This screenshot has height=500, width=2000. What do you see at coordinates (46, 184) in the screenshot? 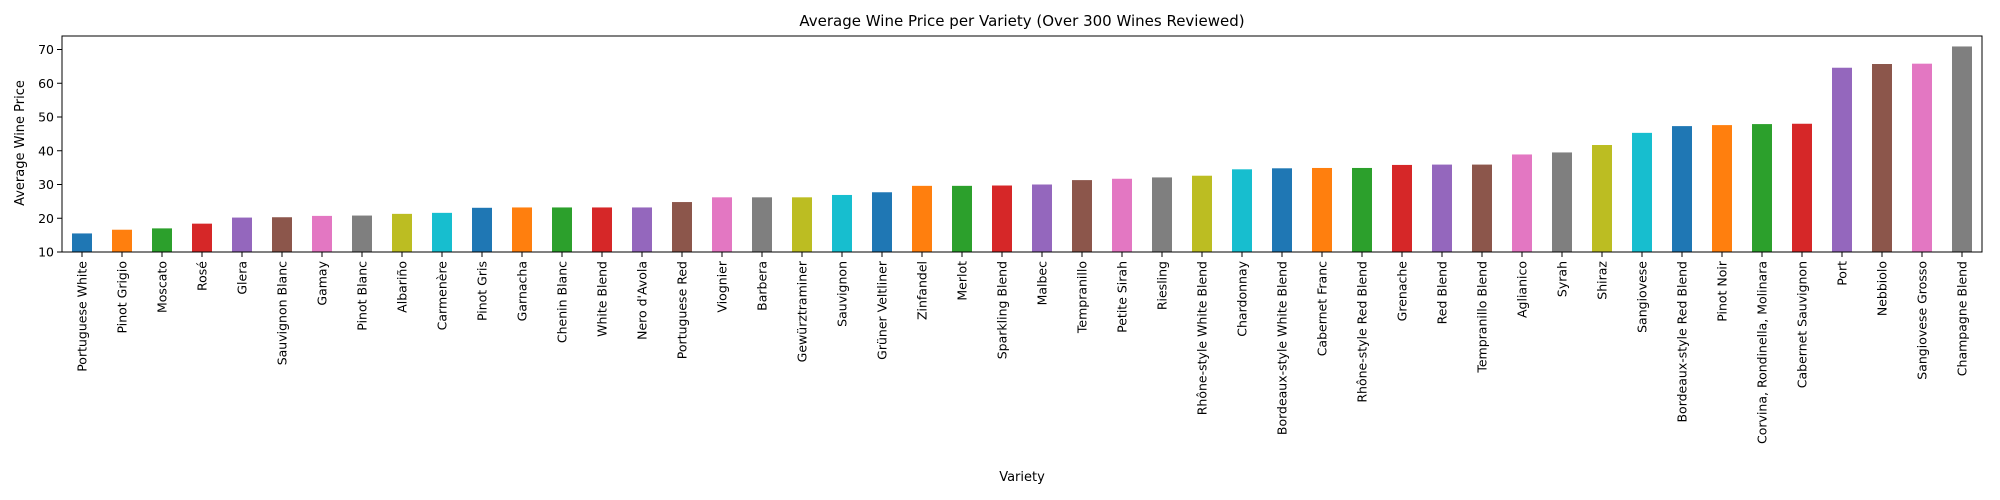
I see `y-tick-label: 30` at bounding box center [46, 184].